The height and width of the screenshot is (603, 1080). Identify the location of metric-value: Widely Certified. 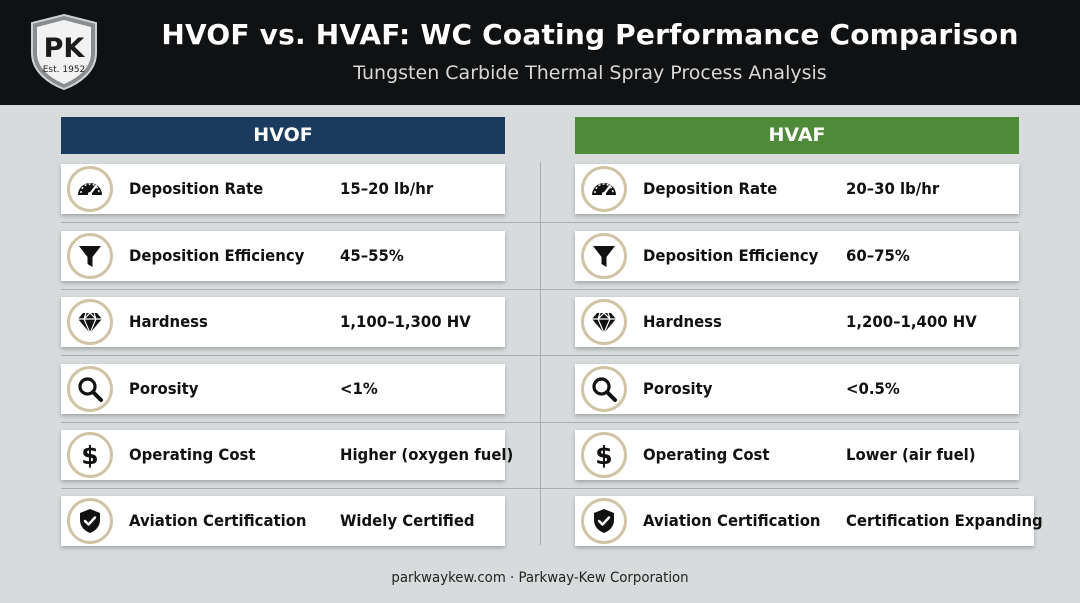
(407, 520).